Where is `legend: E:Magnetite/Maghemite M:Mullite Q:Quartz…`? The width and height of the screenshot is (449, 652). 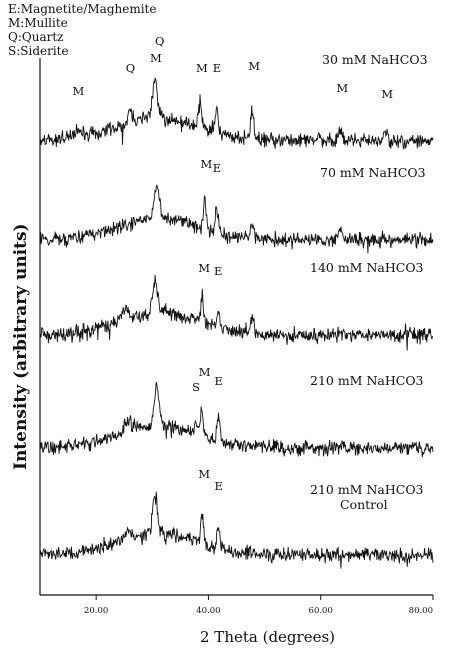 legend: E:Magnetite/Maghemite M:Mullite Q:Quartz… is located at coordinates (82, 30).